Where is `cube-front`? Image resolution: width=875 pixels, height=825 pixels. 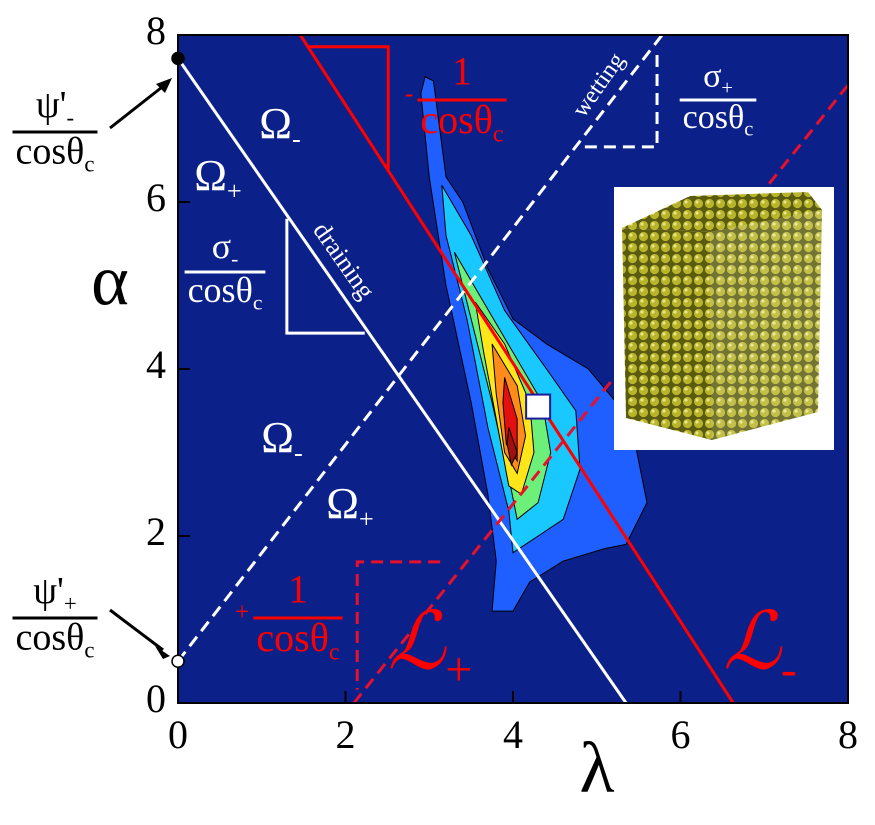
cube-front is located at coordinates (667, 334).